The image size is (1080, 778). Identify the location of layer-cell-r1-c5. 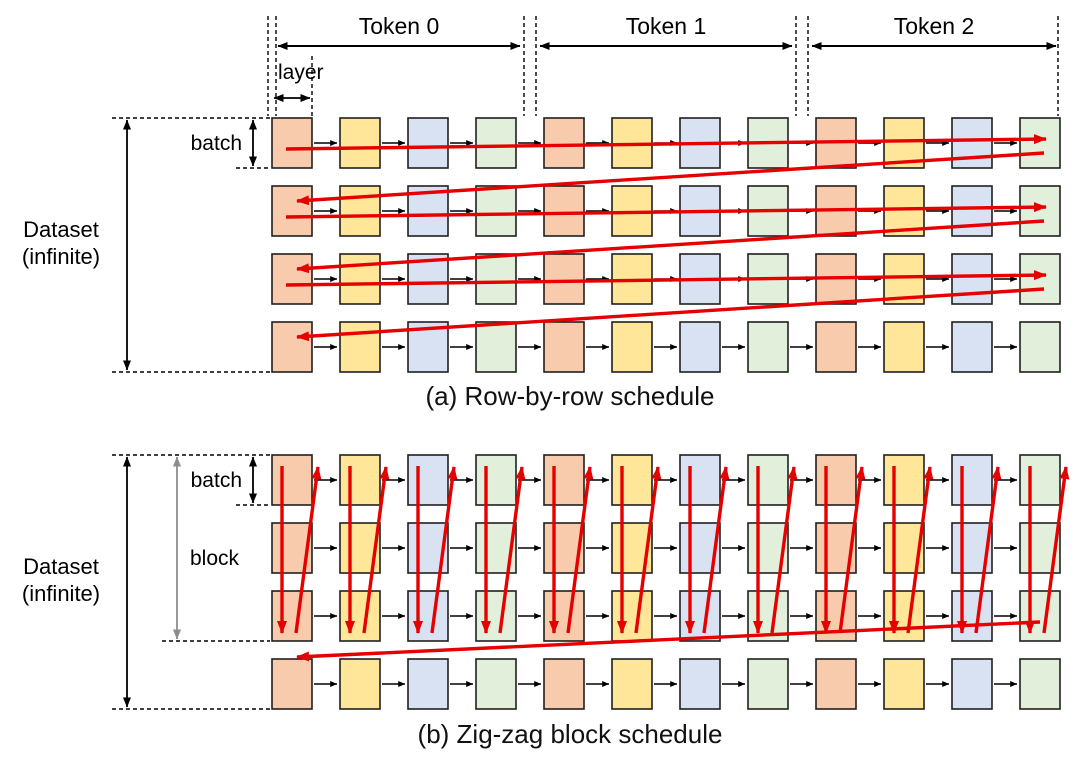
(632, 548).